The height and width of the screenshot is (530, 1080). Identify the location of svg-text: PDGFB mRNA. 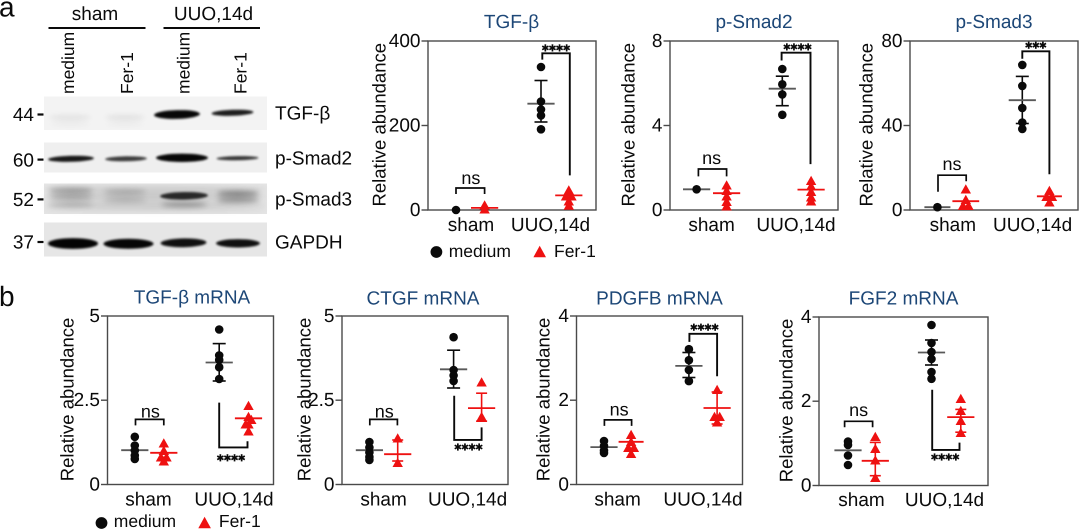
(659, 299).